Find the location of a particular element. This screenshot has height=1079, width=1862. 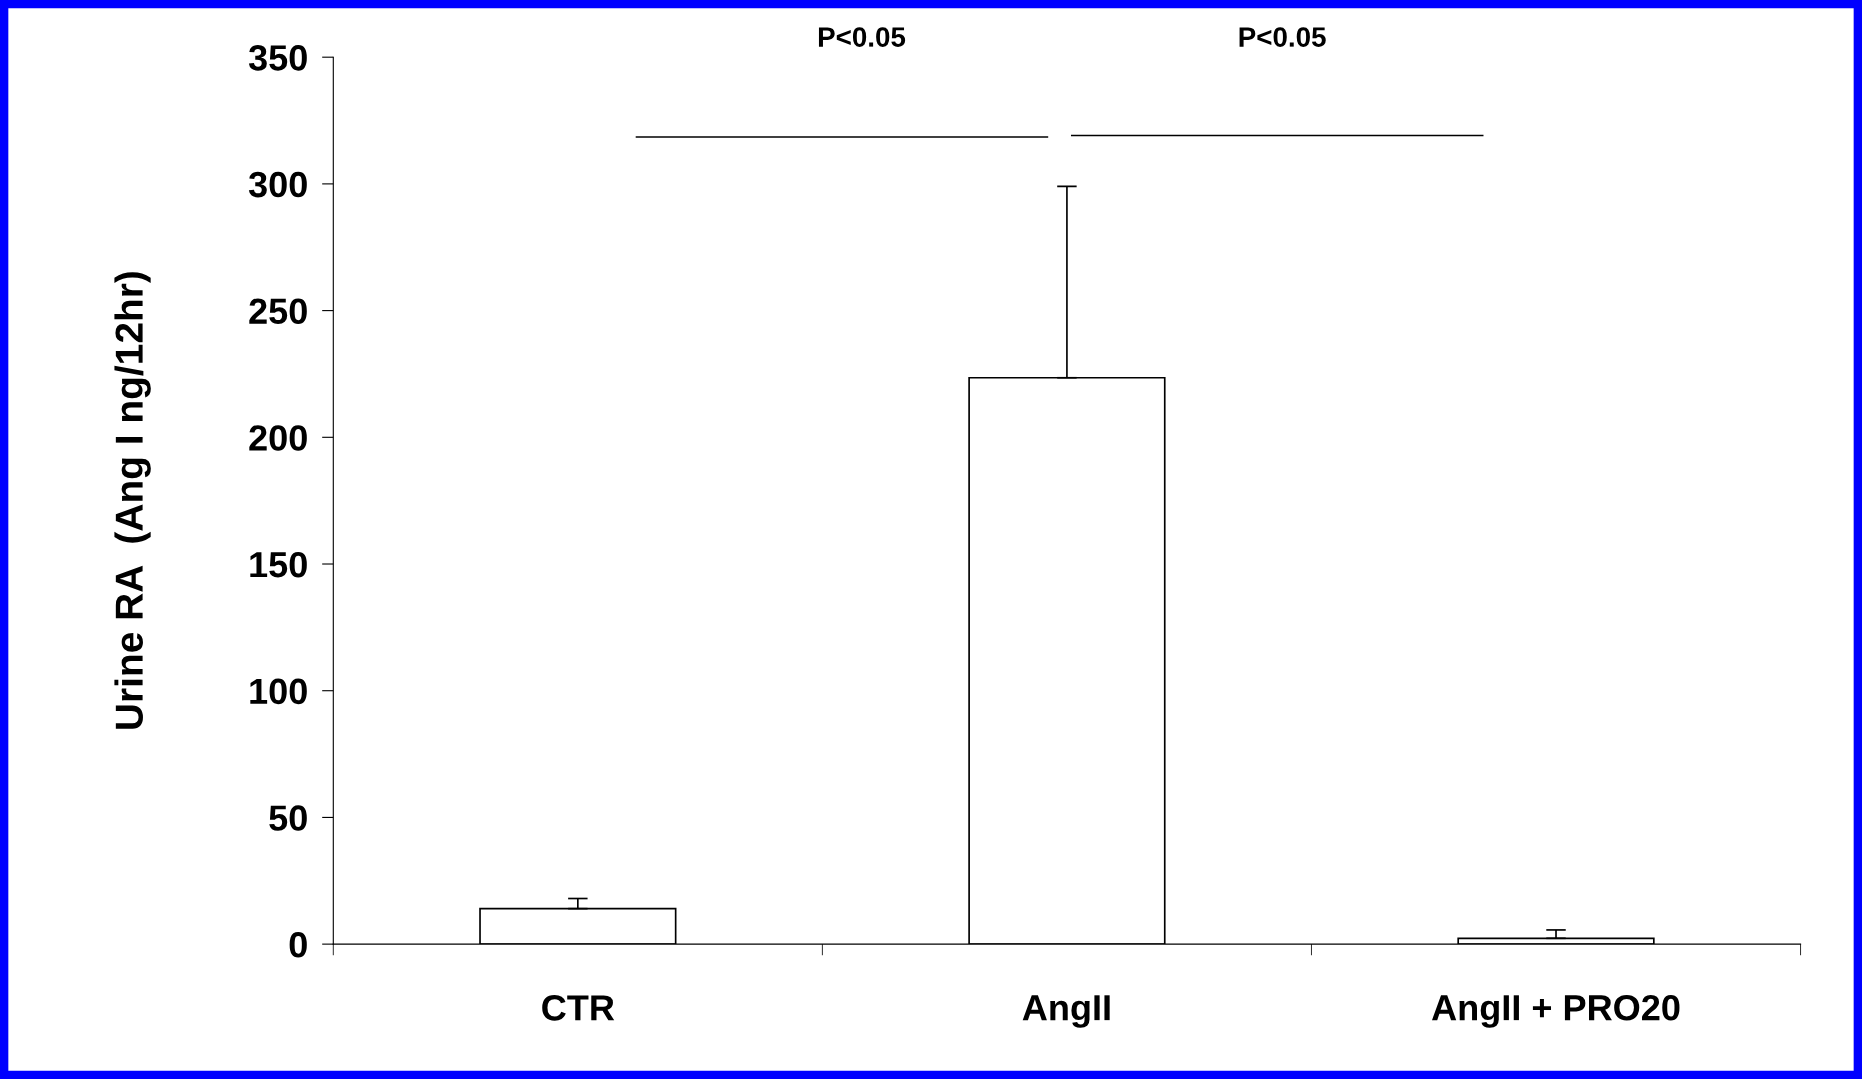

y-tick-label: 150 is located at coordinates (278, 564).